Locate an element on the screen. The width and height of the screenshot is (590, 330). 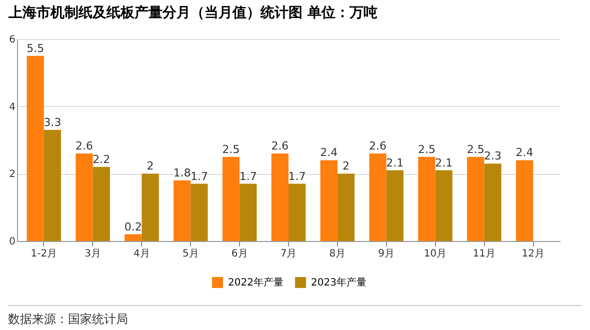
source-note: 数据来源：国家统计局 is located at coordinates (295, 317).